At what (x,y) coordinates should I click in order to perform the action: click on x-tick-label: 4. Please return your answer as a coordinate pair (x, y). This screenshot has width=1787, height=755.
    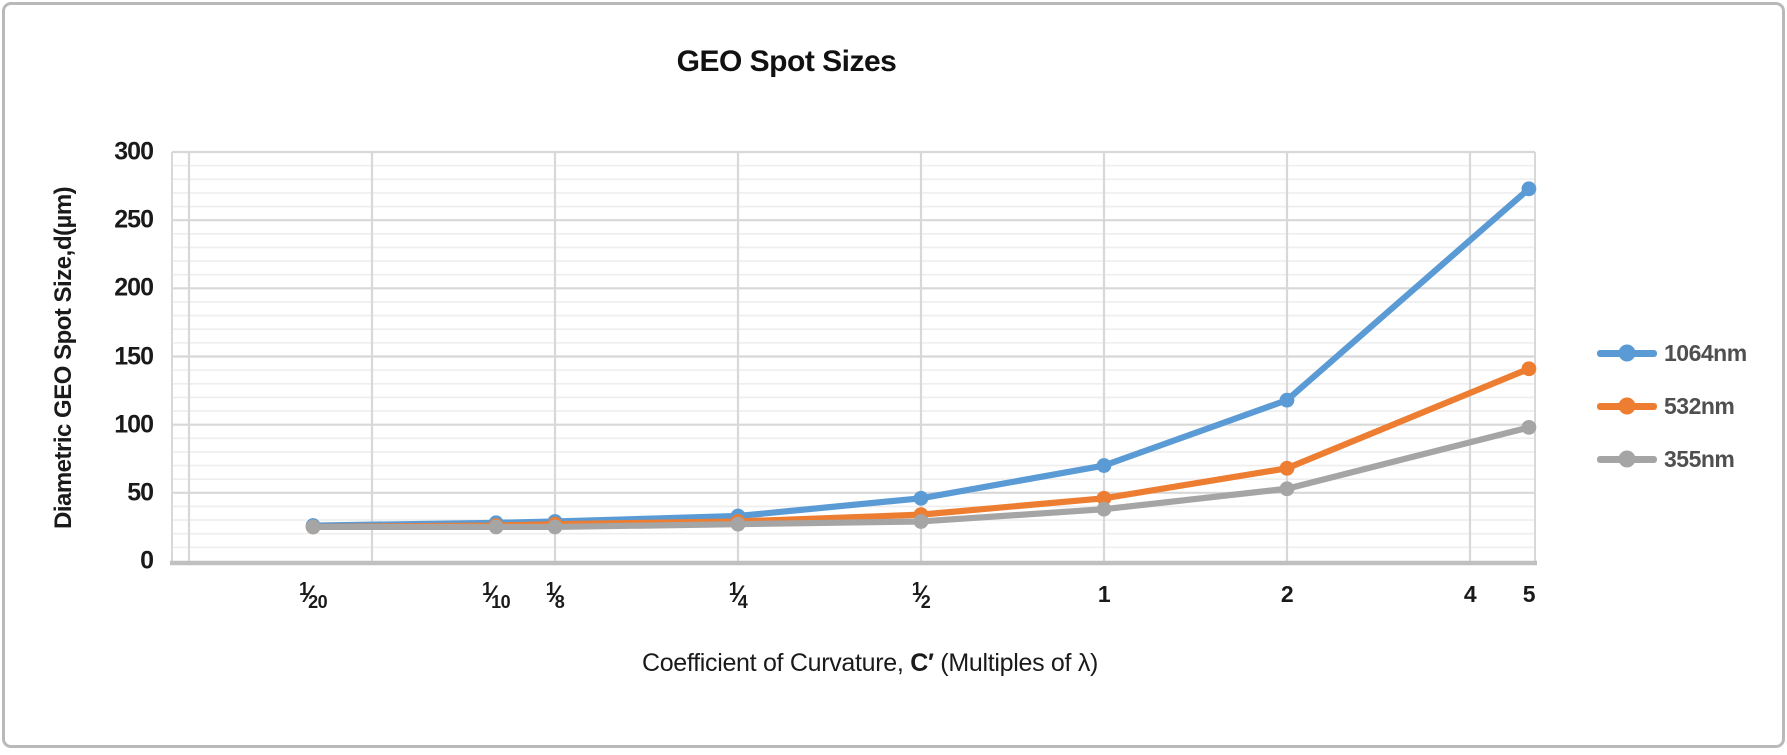
    Looking at the image, I should click on (1470, 594).